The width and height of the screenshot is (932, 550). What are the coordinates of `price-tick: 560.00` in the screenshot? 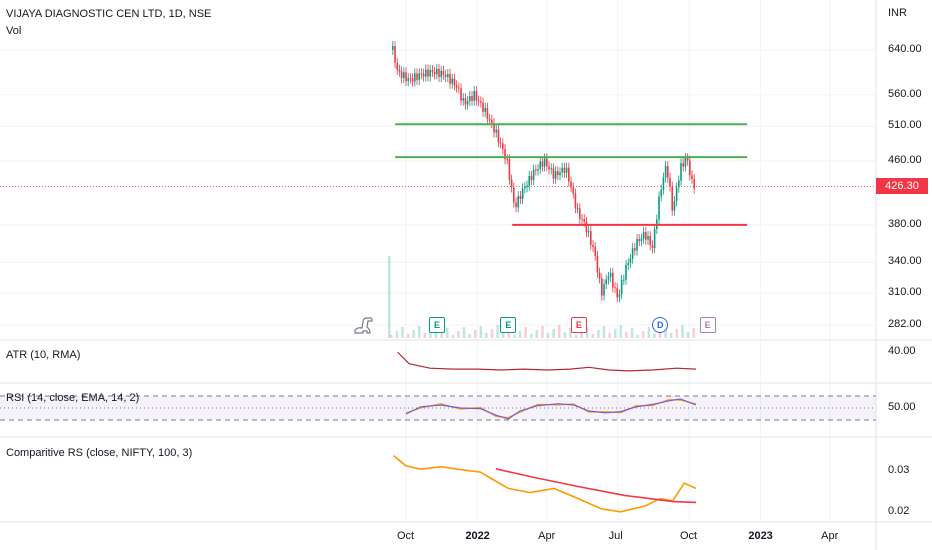 It's located at (905, 93).